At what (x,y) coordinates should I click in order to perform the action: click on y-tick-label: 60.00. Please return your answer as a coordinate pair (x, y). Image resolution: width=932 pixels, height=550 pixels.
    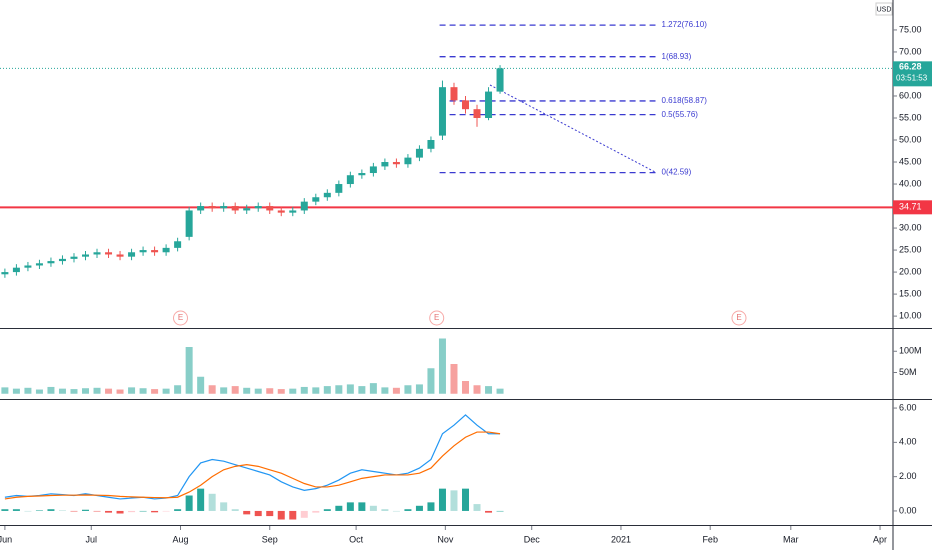
    Looking at the image, I should click on (910, 95).